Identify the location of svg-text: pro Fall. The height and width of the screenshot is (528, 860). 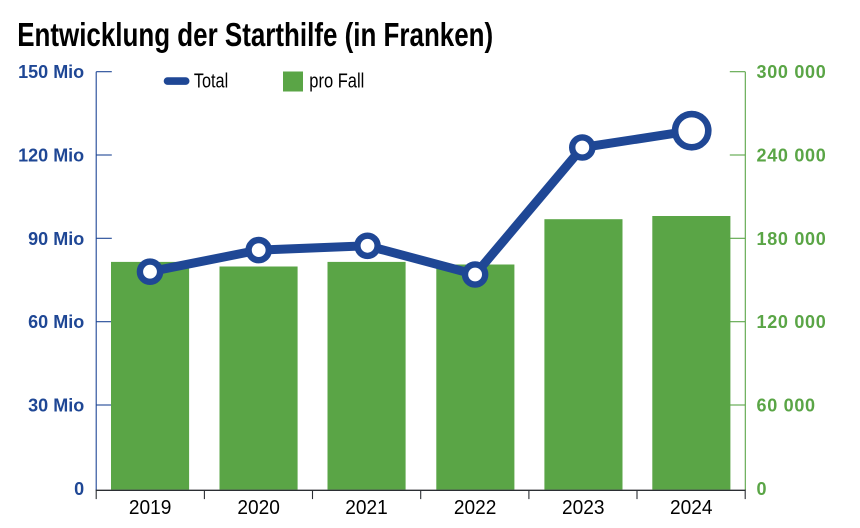
(336, 82).